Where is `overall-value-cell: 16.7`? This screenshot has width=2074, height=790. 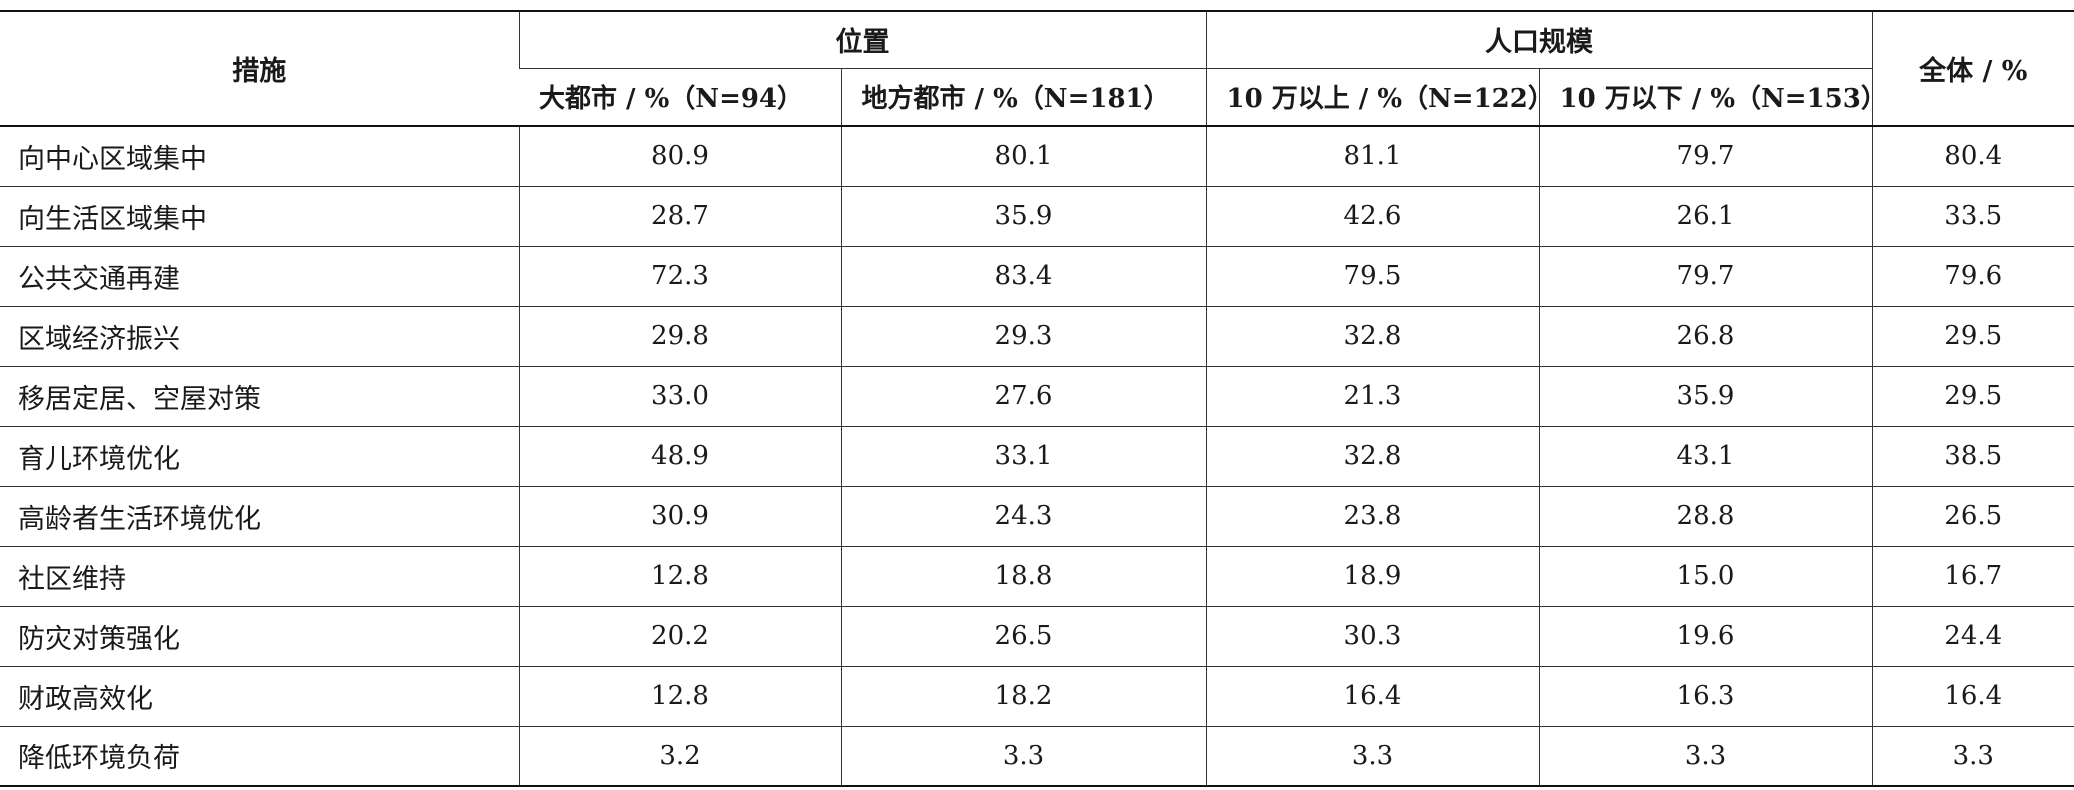 overall-value-cell: 16.7 is located at coordinates (1972, 576).